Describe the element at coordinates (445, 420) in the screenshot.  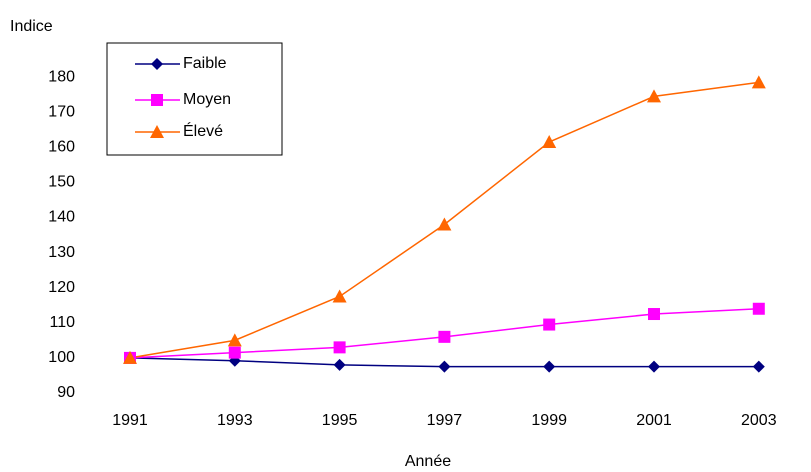
I see `x-tick-label: 1997` at that location.